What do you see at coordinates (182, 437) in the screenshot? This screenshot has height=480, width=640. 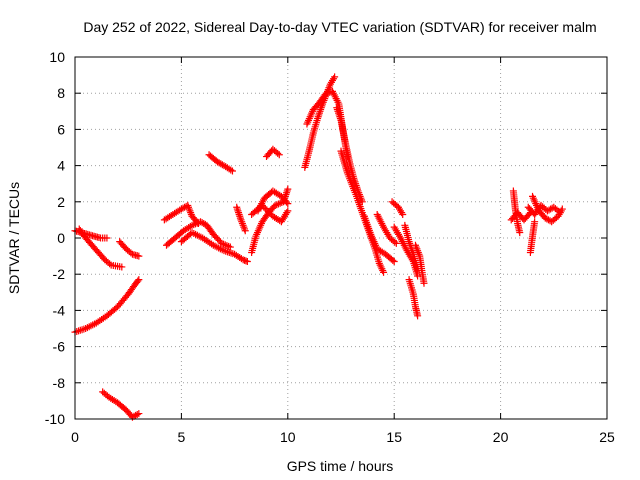 I see `x-tick-label: 5` at bounding box center [182, 437].